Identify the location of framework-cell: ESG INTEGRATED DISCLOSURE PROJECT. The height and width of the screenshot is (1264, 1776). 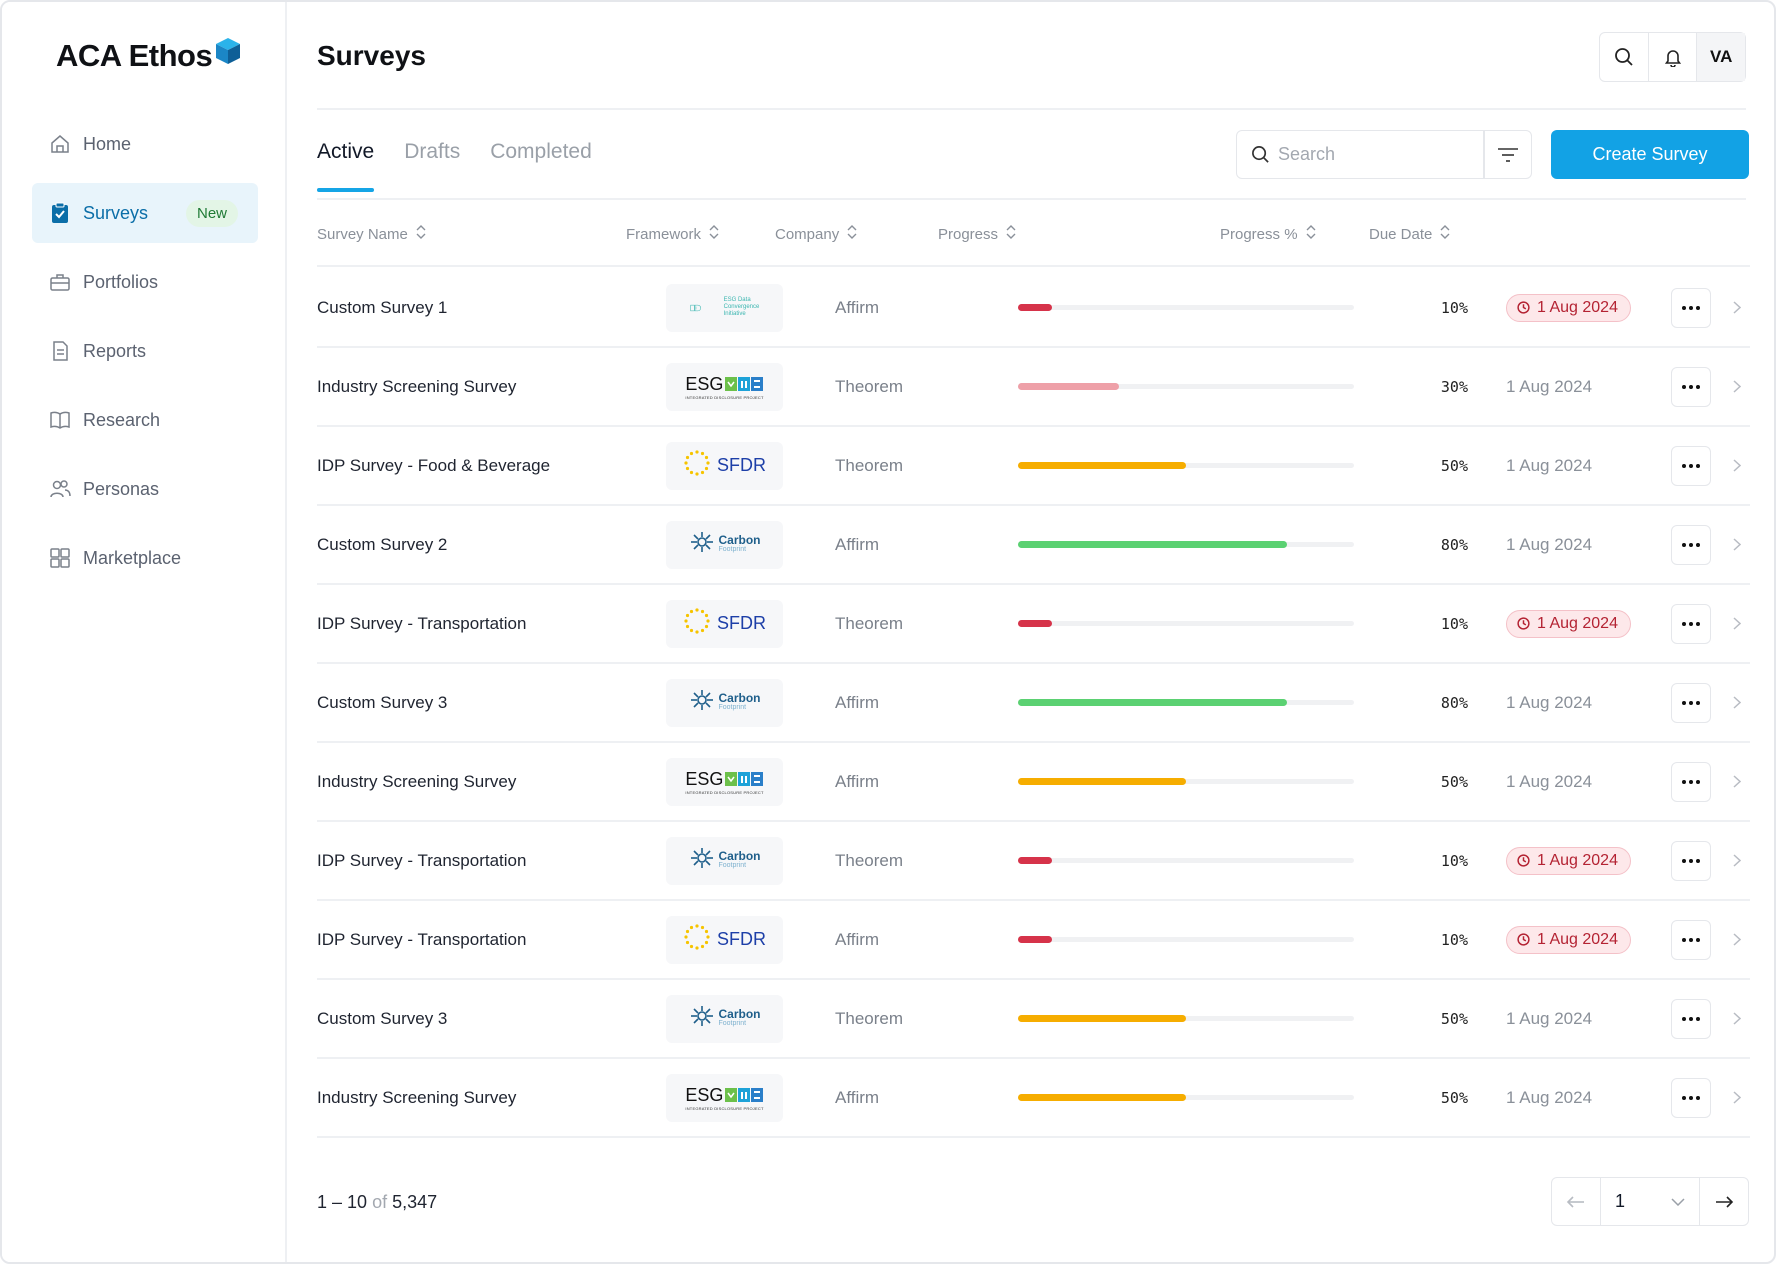
(724, 1097).